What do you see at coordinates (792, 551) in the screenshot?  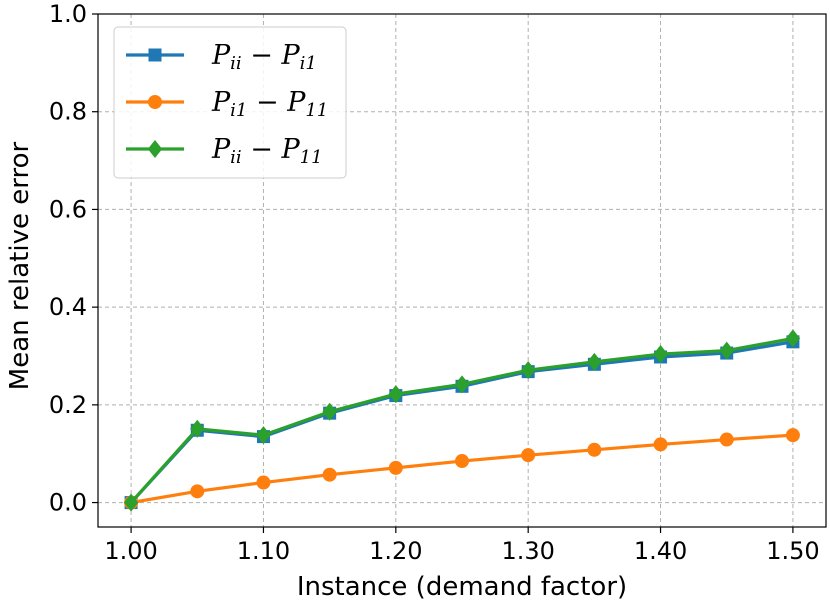 I see `x-tick-label: 1.50` at bounding box center [792, 551].